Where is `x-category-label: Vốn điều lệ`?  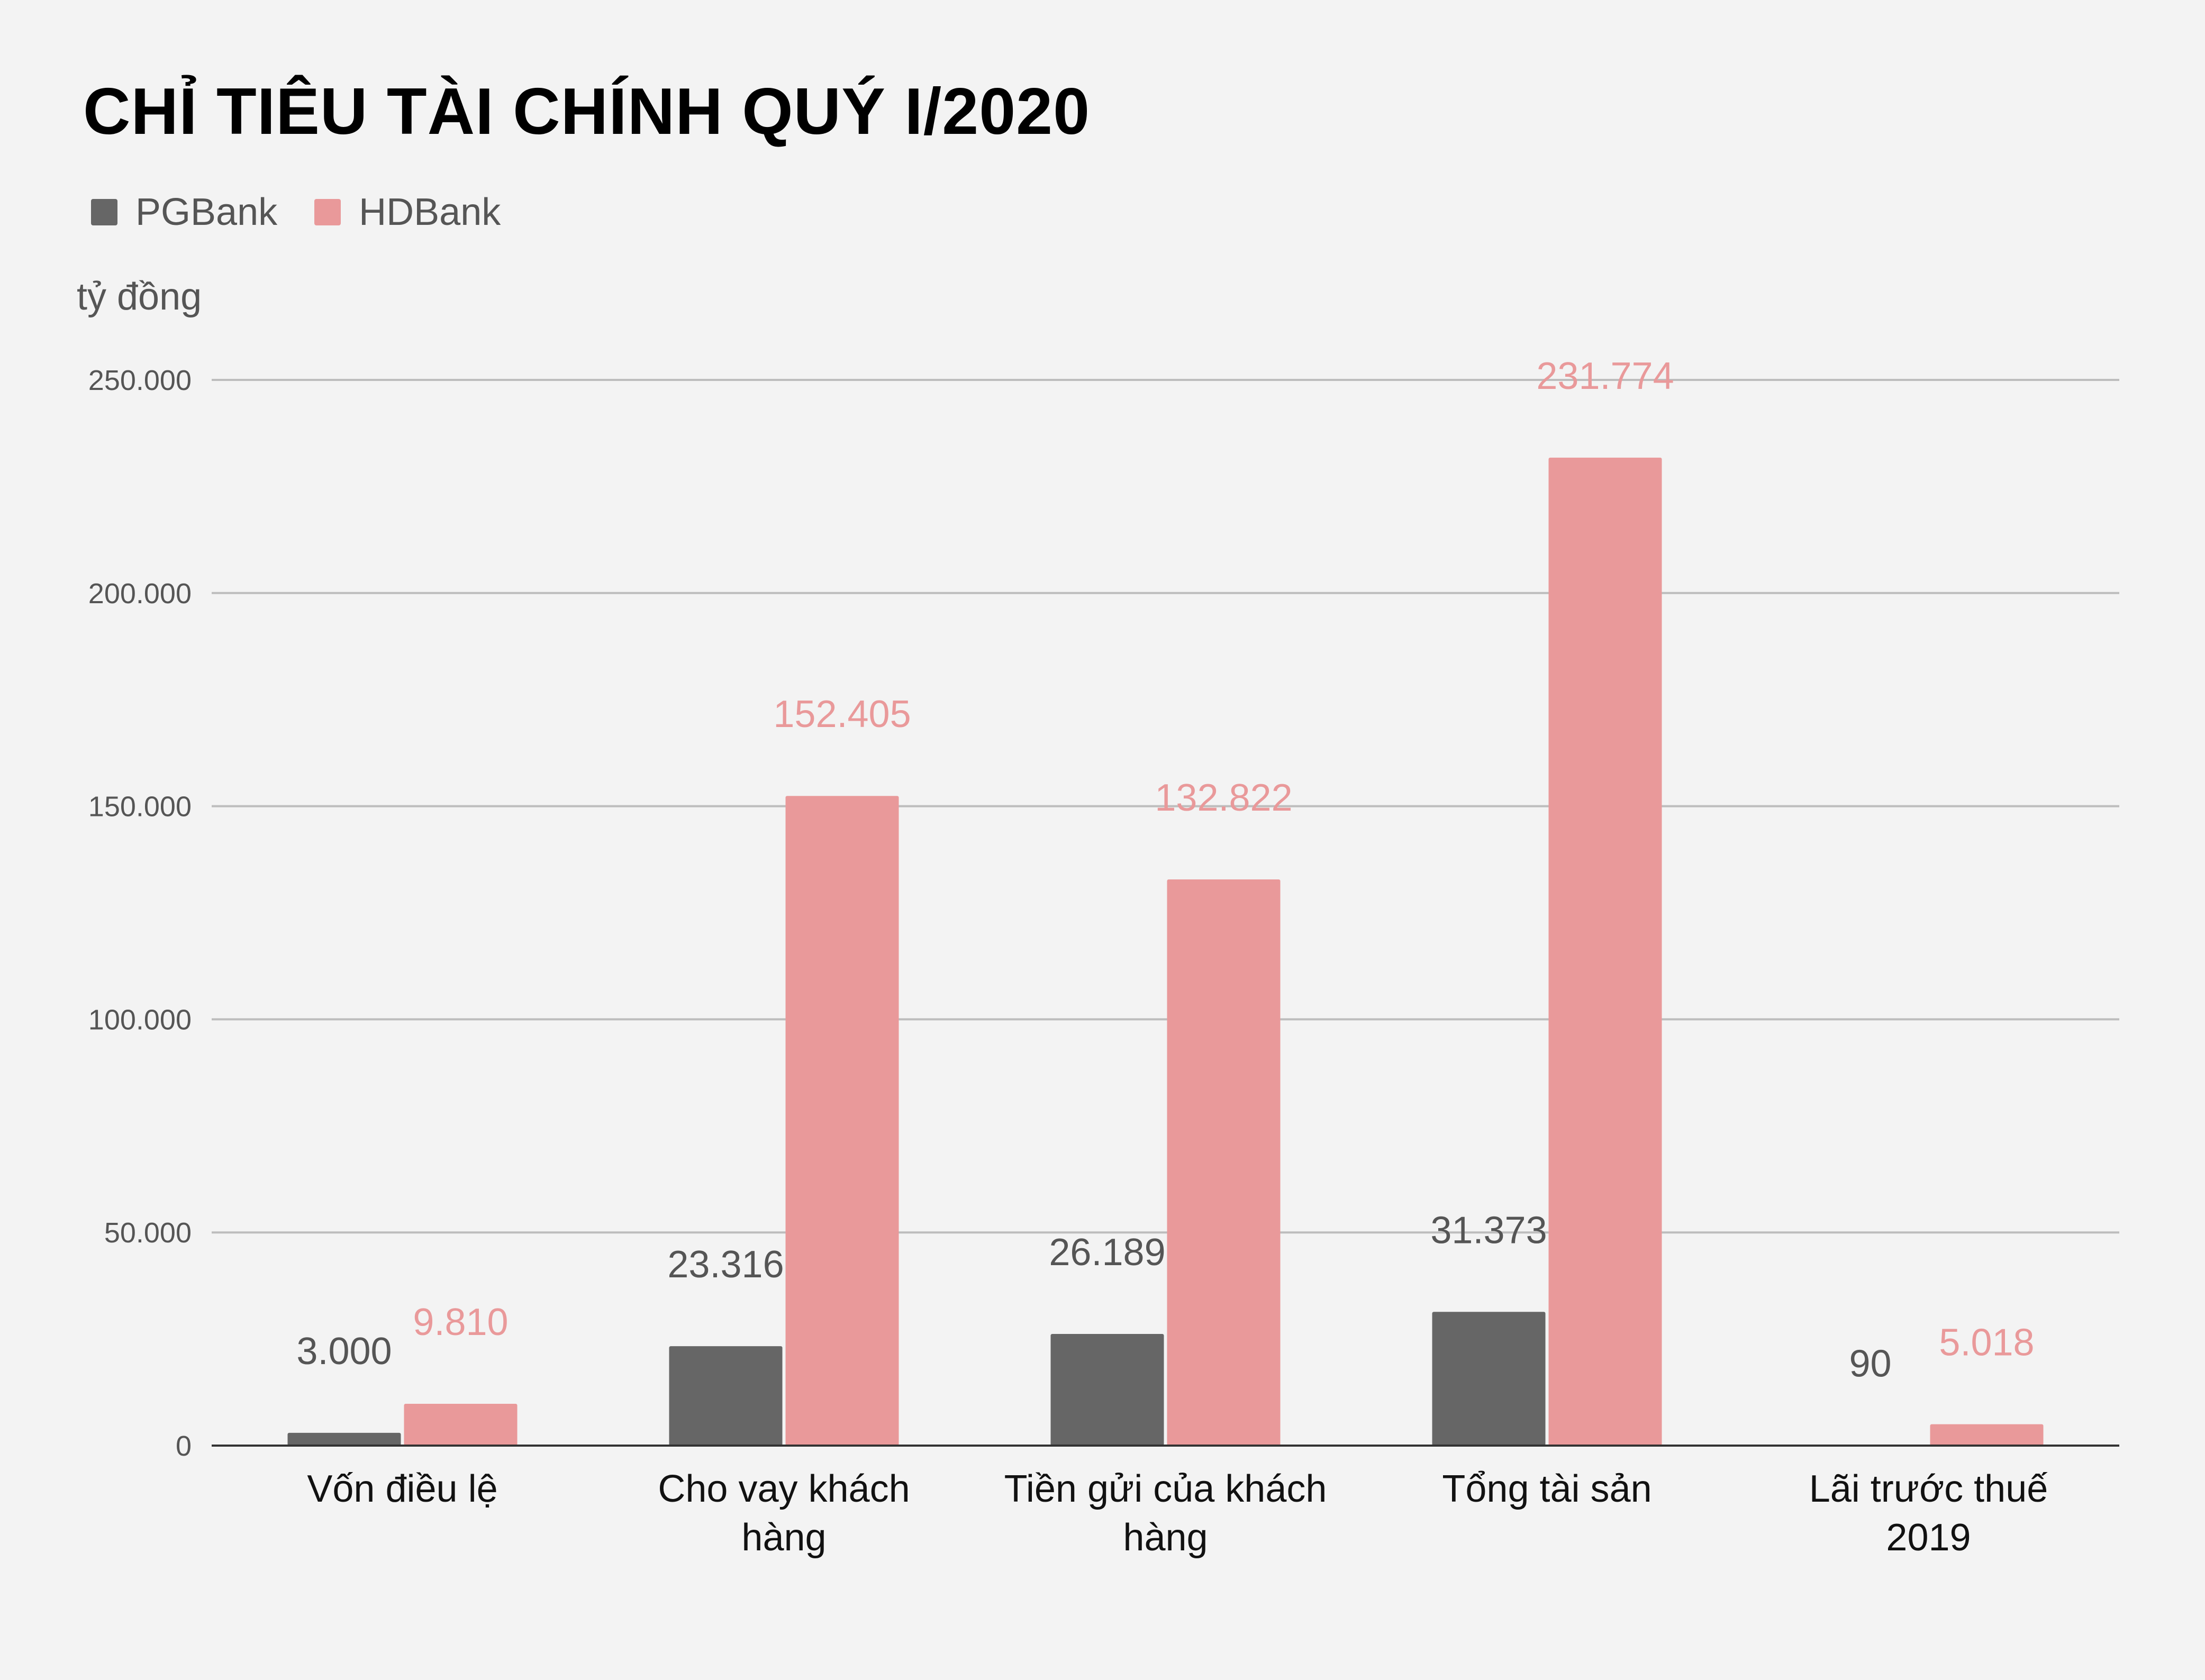 x-category-label: Vốn điều lệ is located at coordinates (402, 1489).